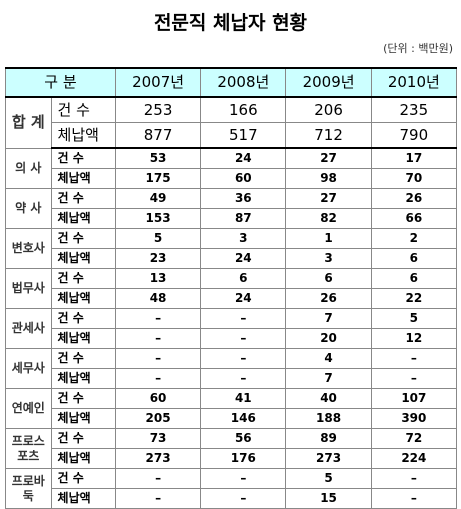 The width and height of the screenshot is (461, 509). What do you see at coordinates (328, 238) in the screenshot?
I see `cell-value: 1` at bounding box center [328, 238].